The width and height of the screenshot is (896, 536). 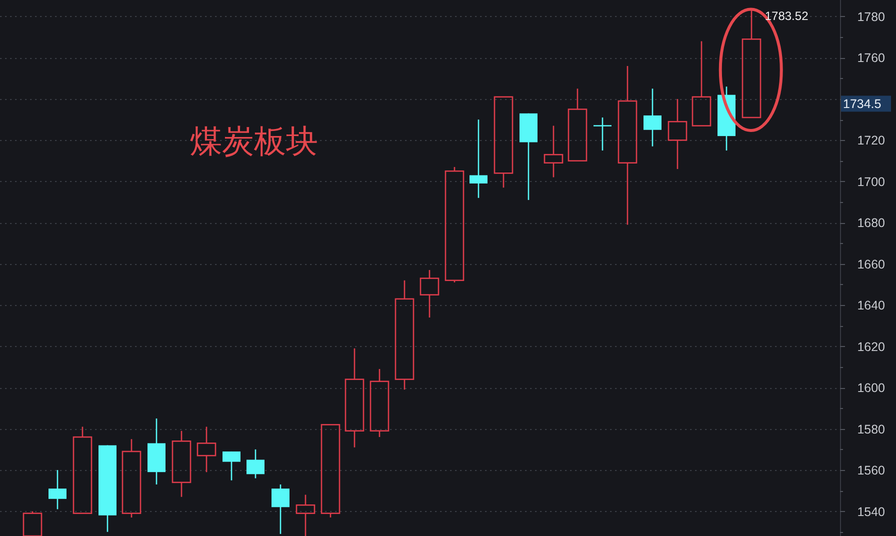 I want to click on y-tick-label: 1700, so click(x=871, y=181).